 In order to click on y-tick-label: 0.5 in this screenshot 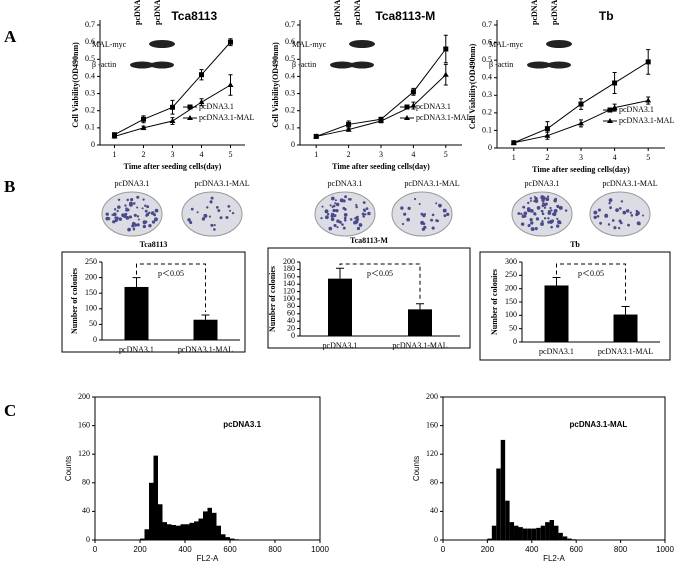, I will do `click(290, 58)`.